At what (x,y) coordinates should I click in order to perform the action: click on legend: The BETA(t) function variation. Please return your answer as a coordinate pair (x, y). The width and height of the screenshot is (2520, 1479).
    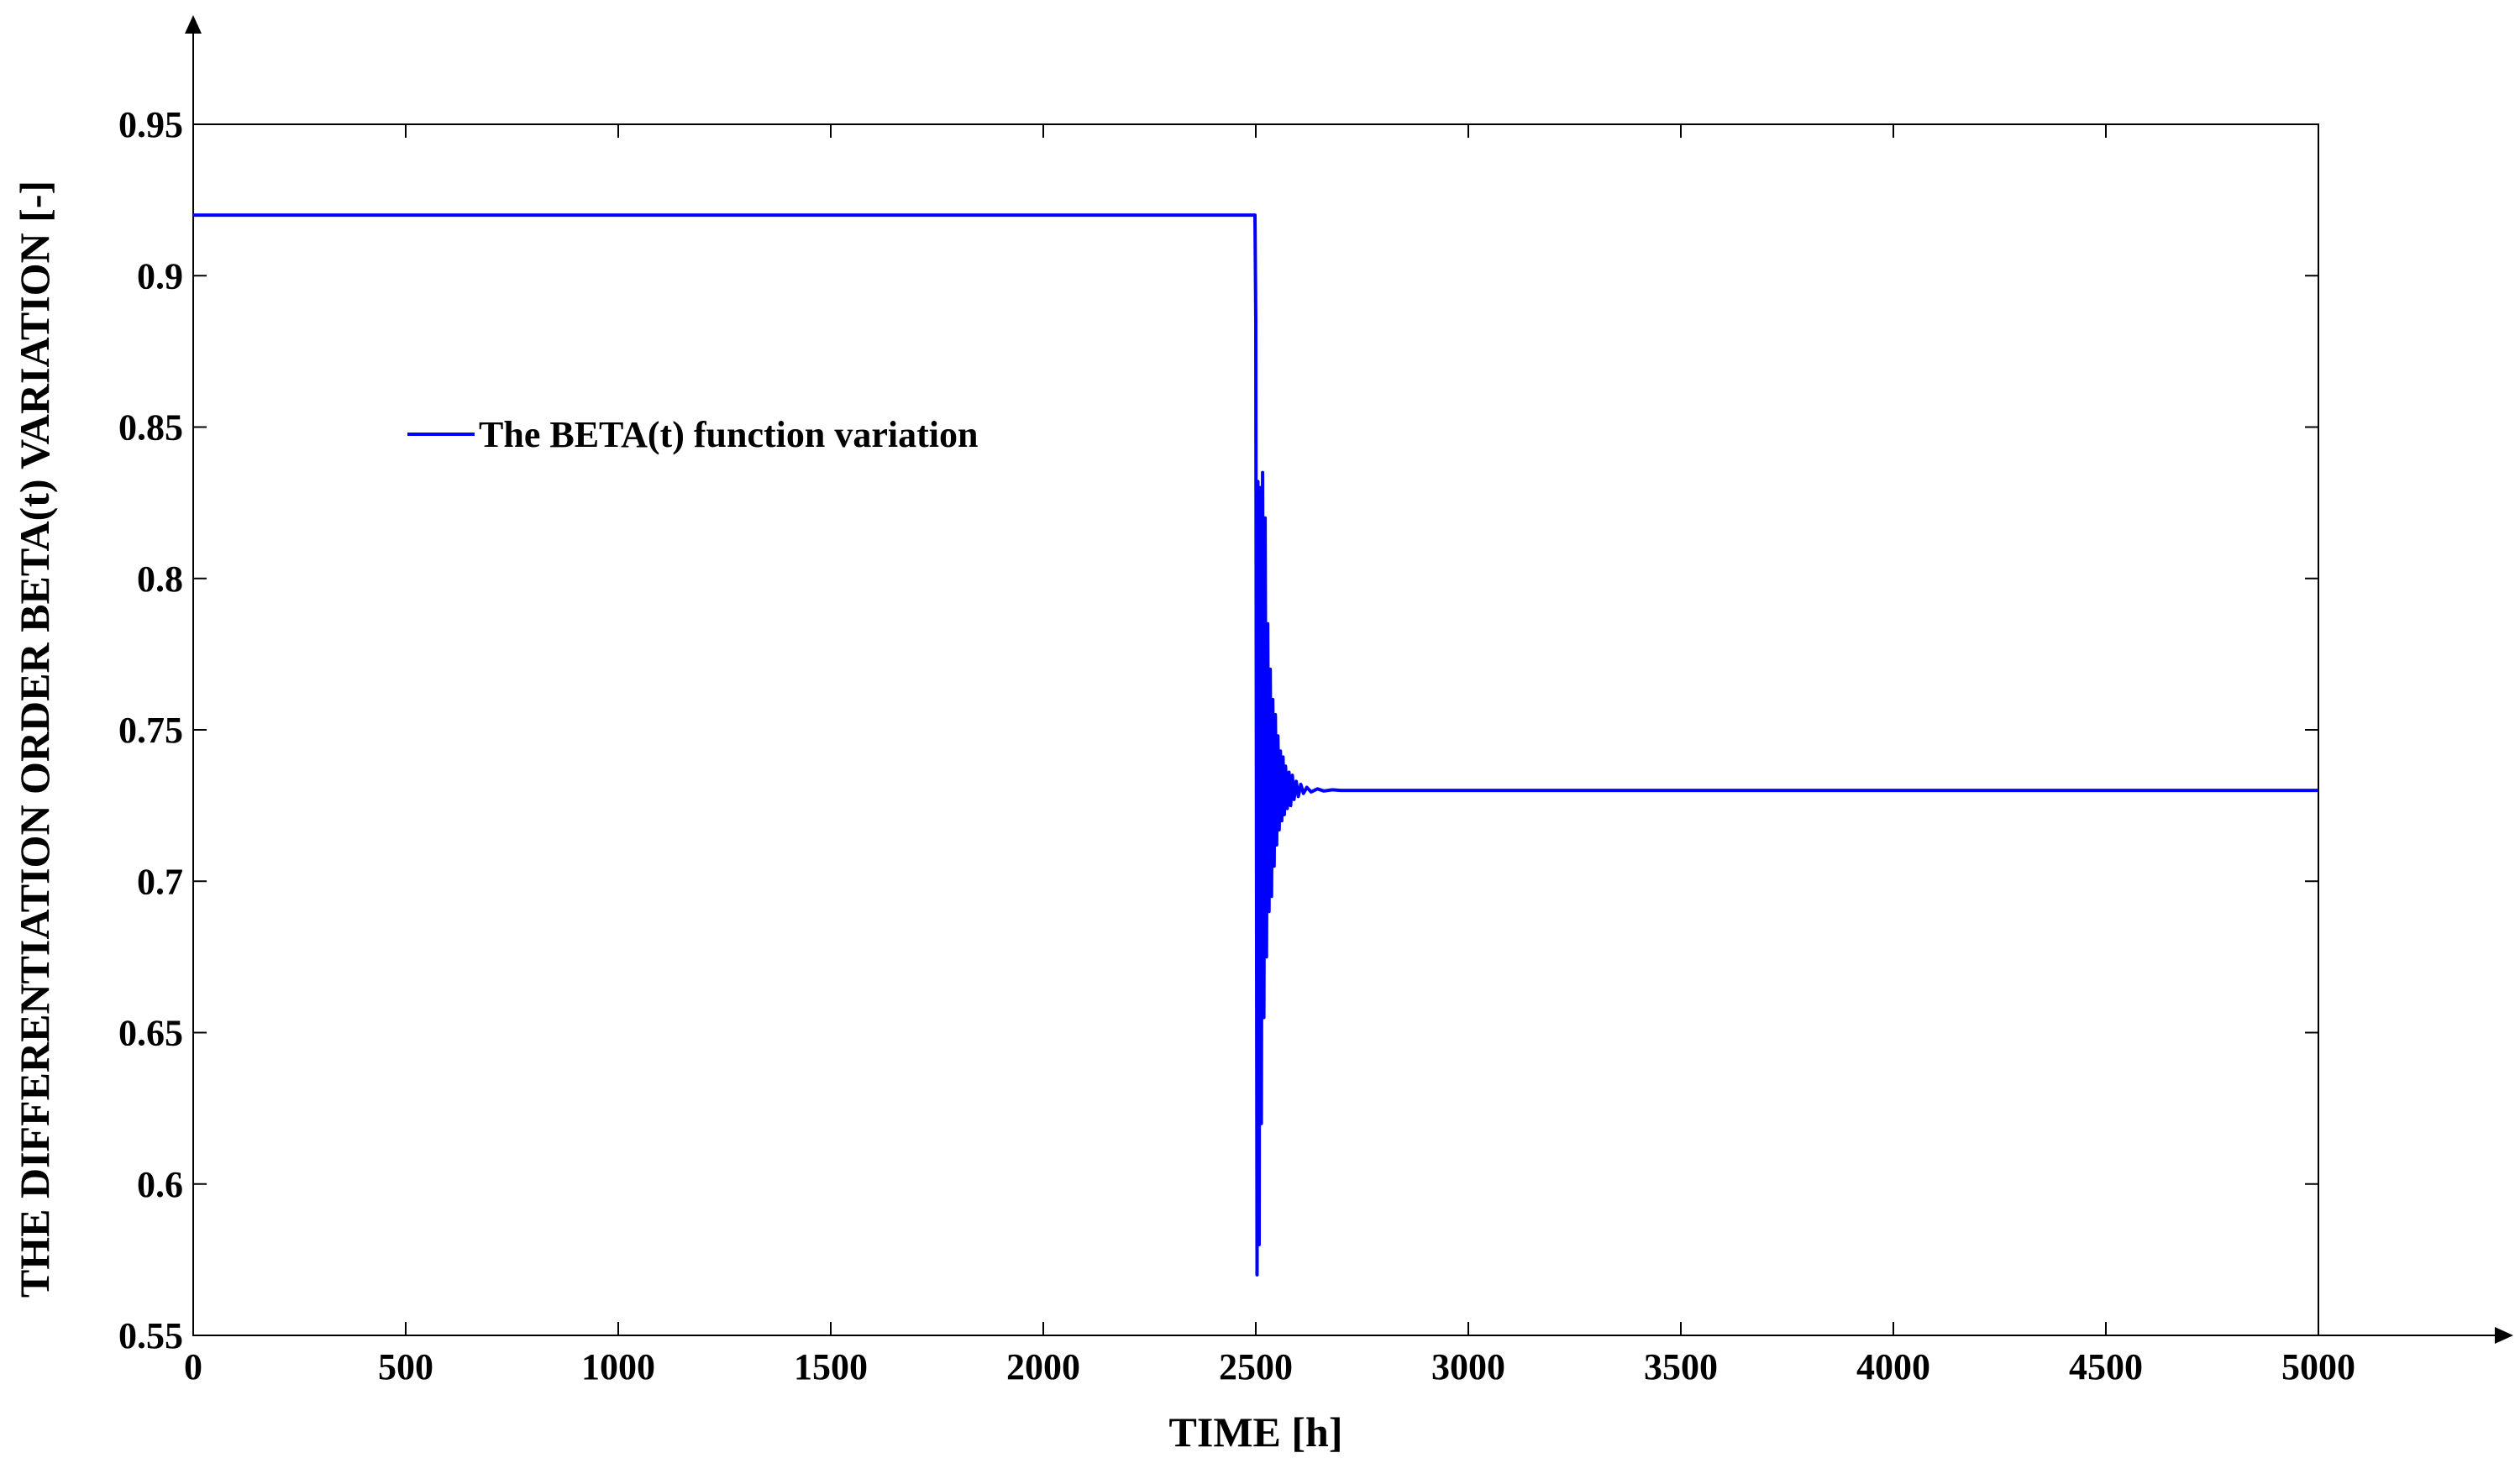
    Looking at the image, I should click on (692, 435).